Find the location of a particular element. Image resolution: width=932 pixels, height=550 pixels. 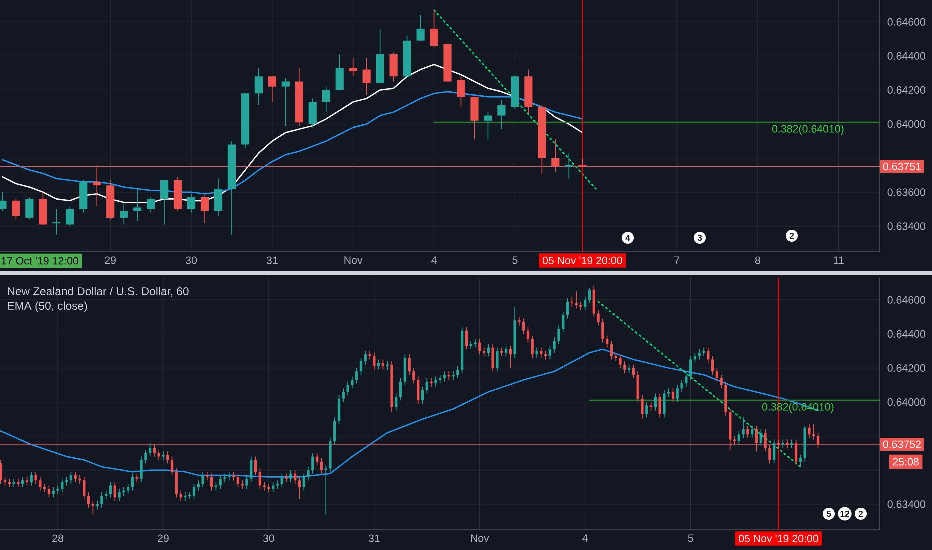

annotation: 0.382(0.64010) is located at coordinates (808, 130).